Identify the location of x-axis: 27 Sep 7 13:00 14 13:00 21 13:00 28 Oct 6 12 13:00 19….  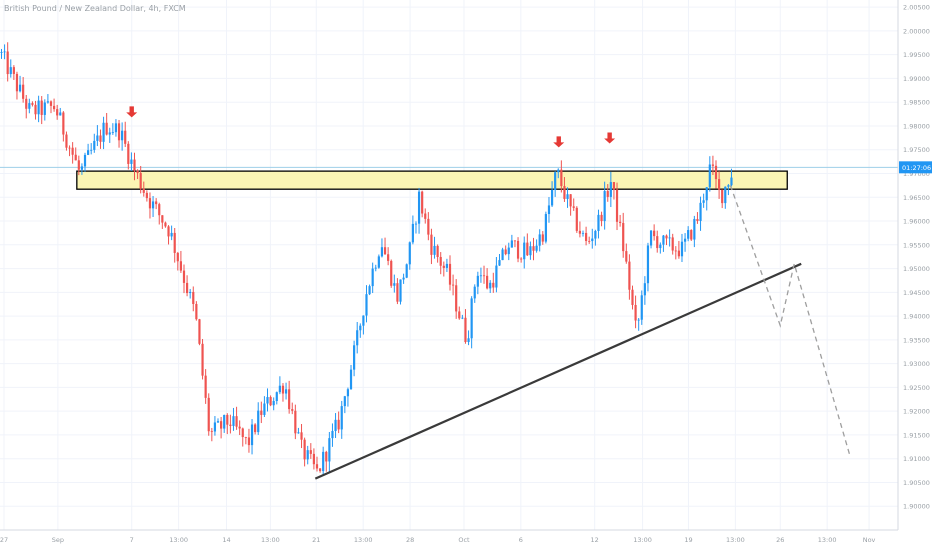
(466, 539).